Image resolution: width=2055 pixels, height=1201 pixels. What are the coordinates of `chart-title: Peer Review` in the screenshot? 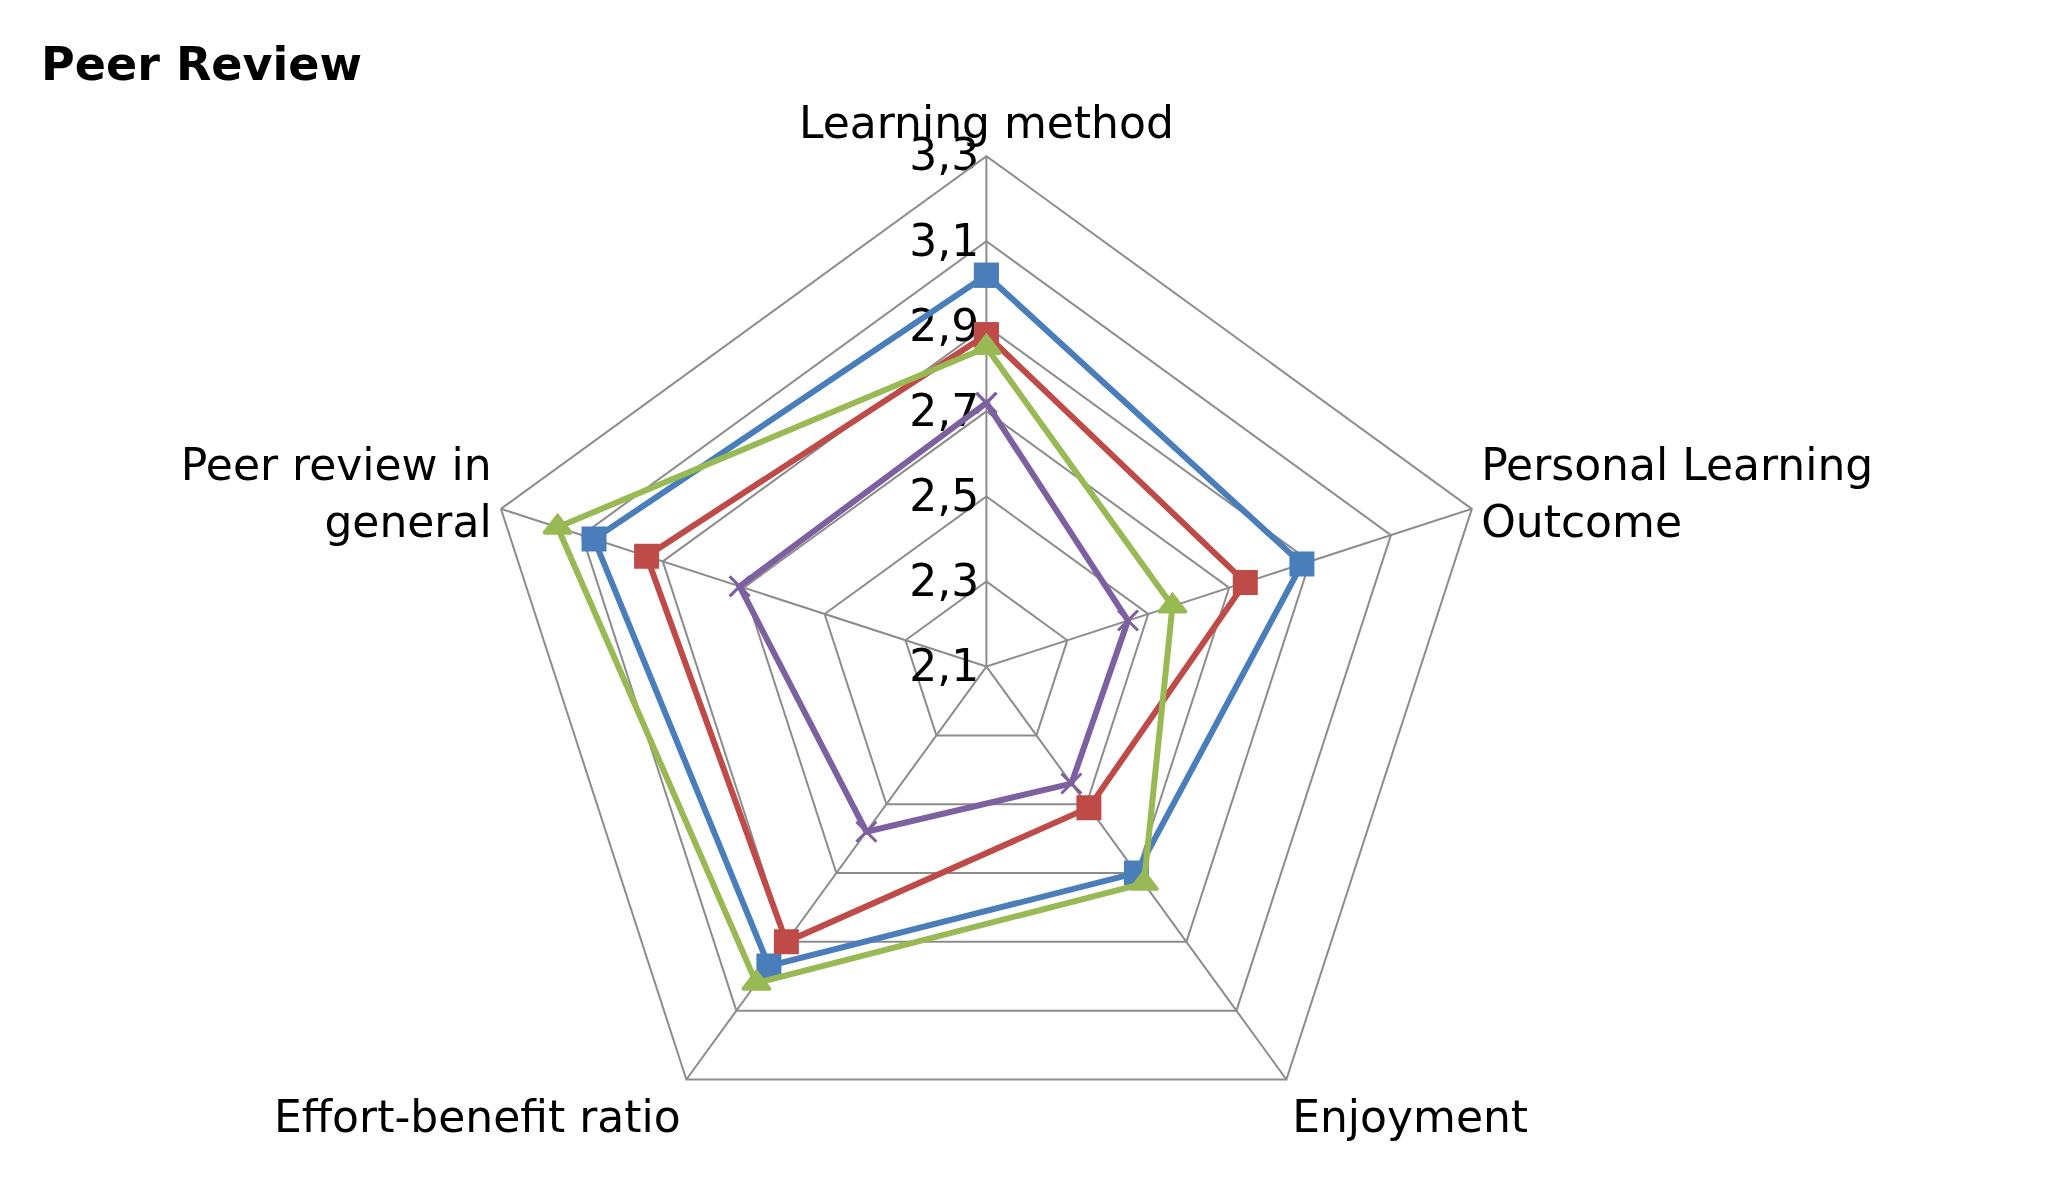 It's located at (201, 64).